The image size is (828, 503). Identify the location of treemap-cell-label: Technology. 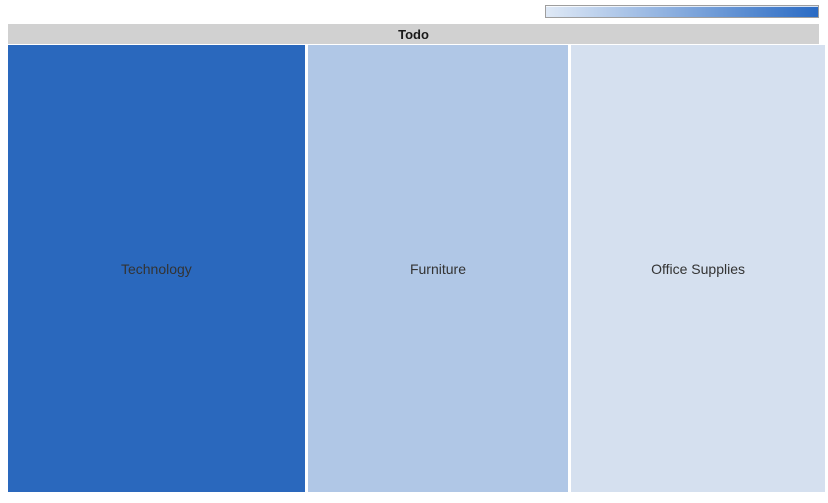
(156, 268).